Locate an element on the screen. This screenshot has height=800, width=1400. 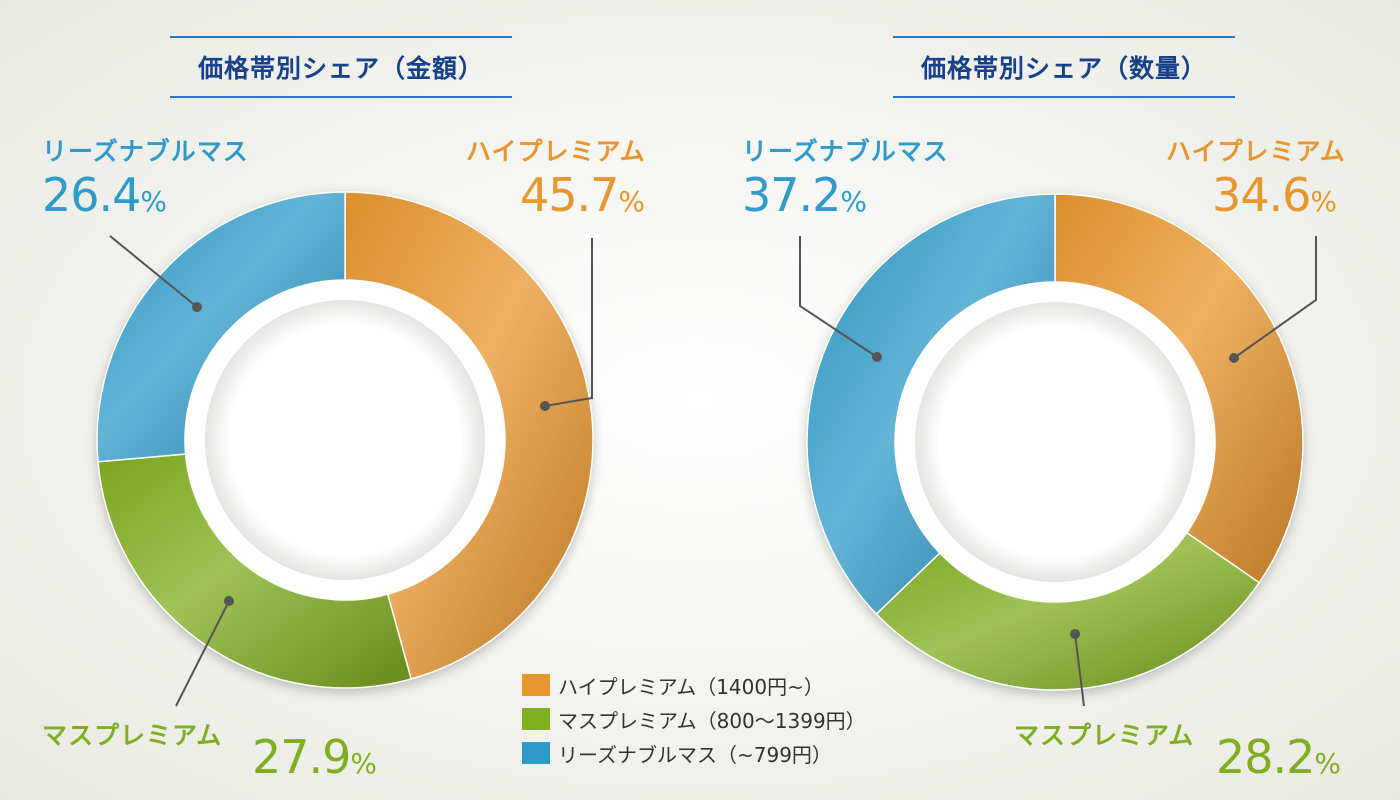
legend-label-reasonable: リーズナブルマス（~799円） is located at coordinates (695, 754).